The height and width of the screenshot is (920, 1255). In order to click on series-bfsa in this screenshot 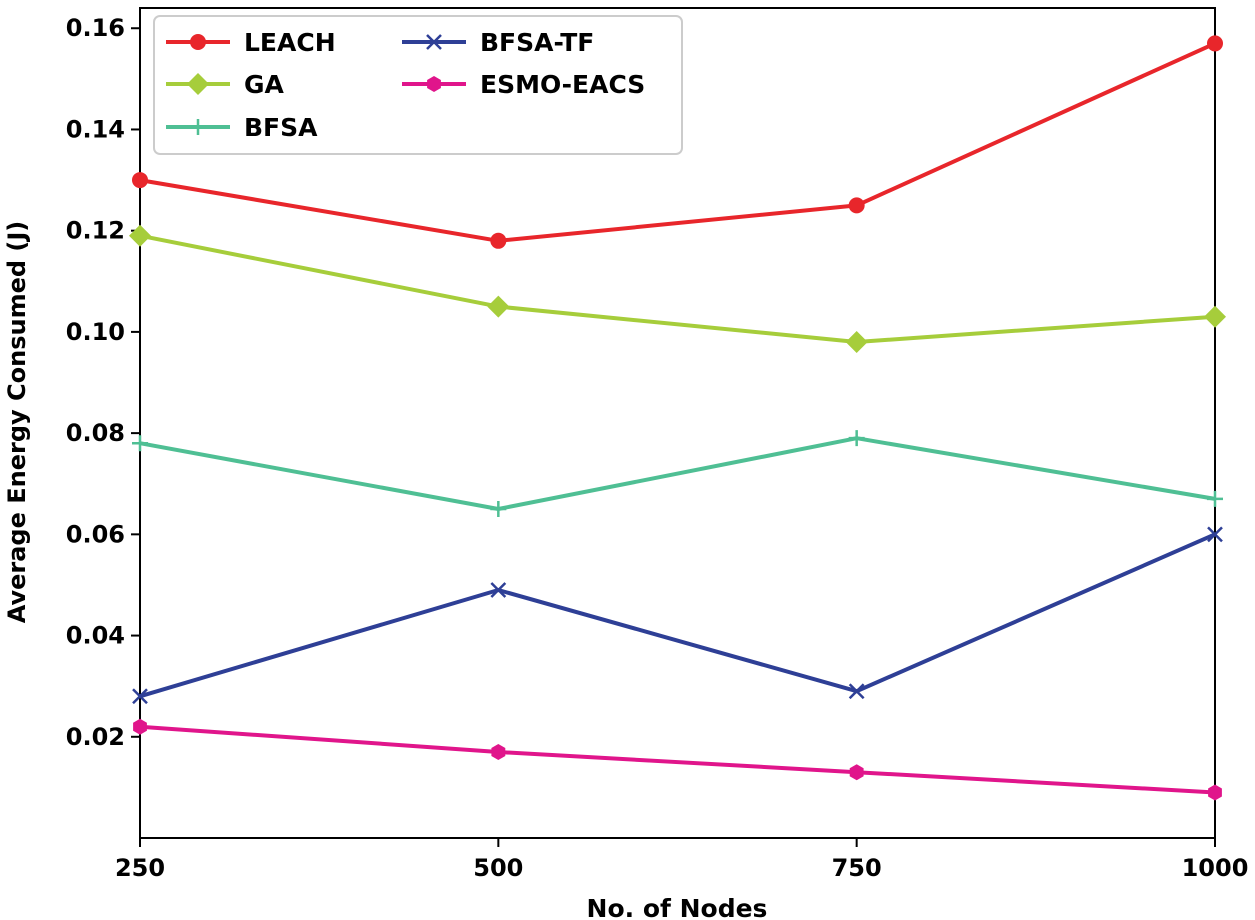, I will do `click(677, 474)`.